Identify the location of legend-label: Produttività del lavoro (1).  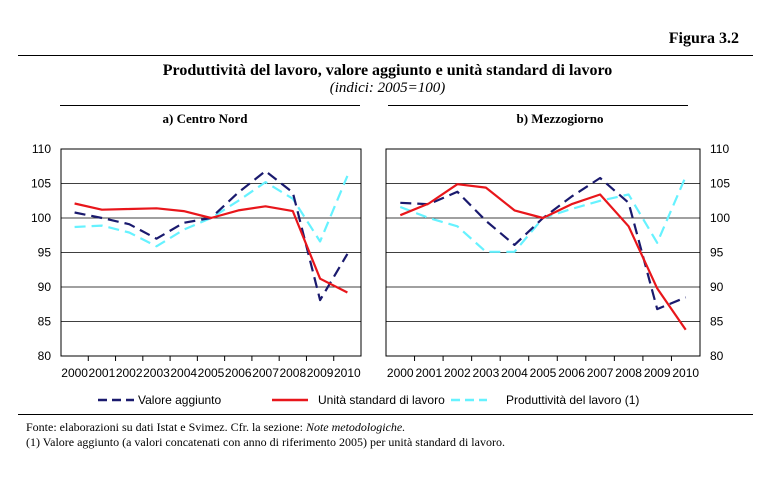
(572, 400).